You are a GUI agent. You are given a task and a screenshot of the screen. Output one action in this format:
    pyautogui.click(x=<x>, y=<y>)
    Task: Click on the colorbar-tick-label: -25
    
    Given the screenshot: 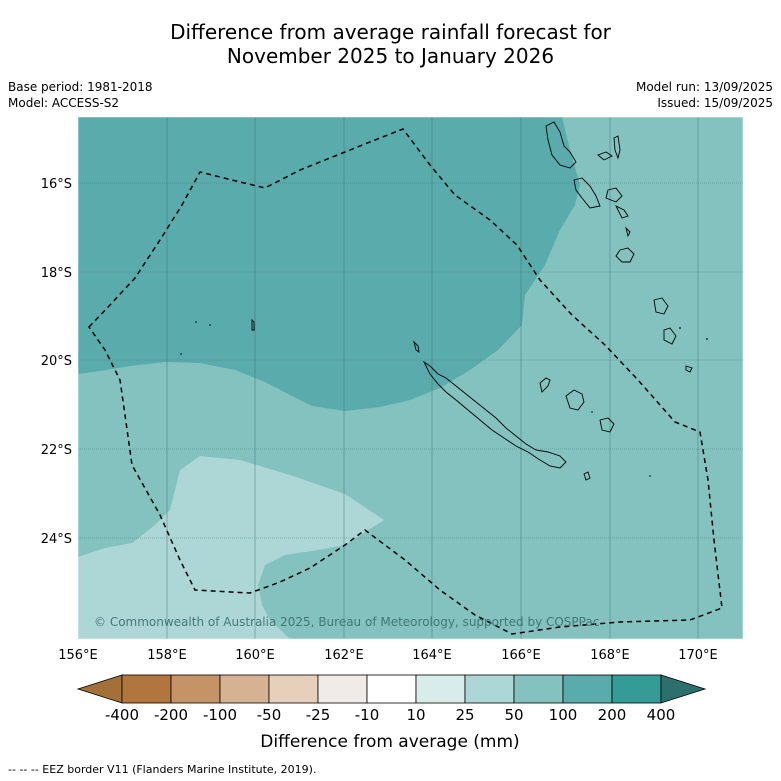 What is the action you would take?
    pyautogui.click(x=318, y=715)
    